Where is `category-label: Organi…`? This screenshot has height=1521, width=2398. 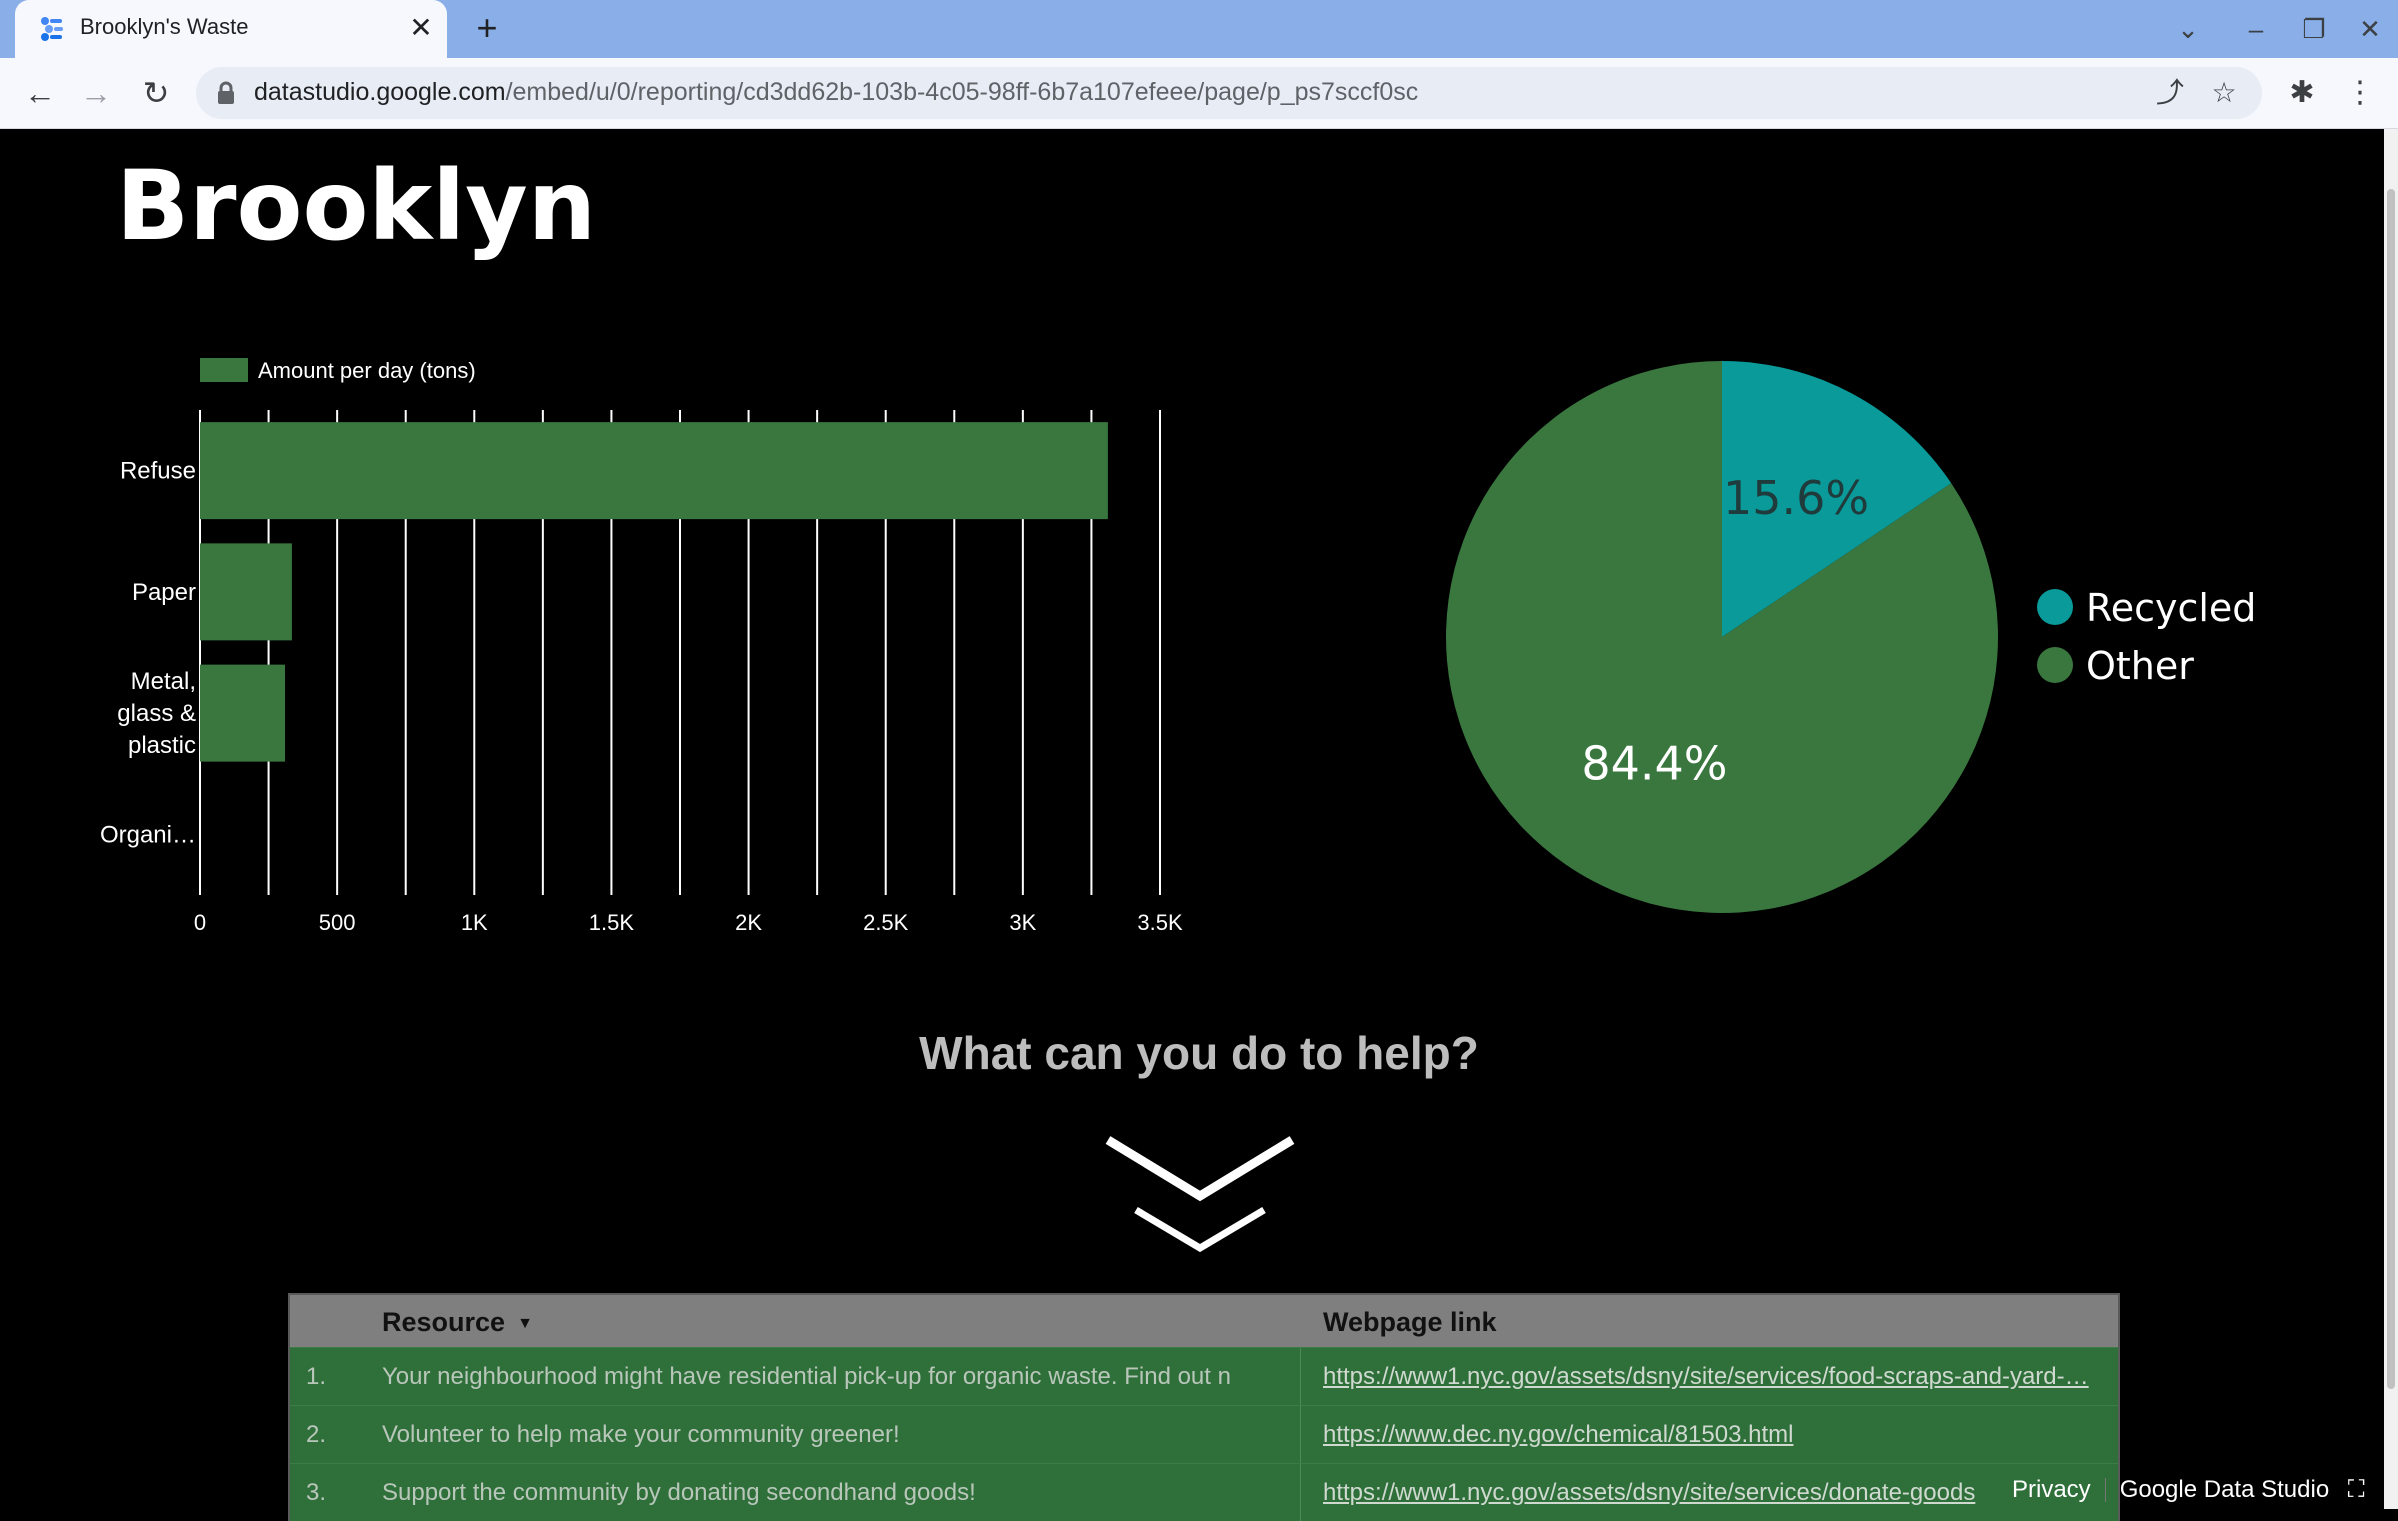 category-label: Organi… is located at coordinates (148, 834).